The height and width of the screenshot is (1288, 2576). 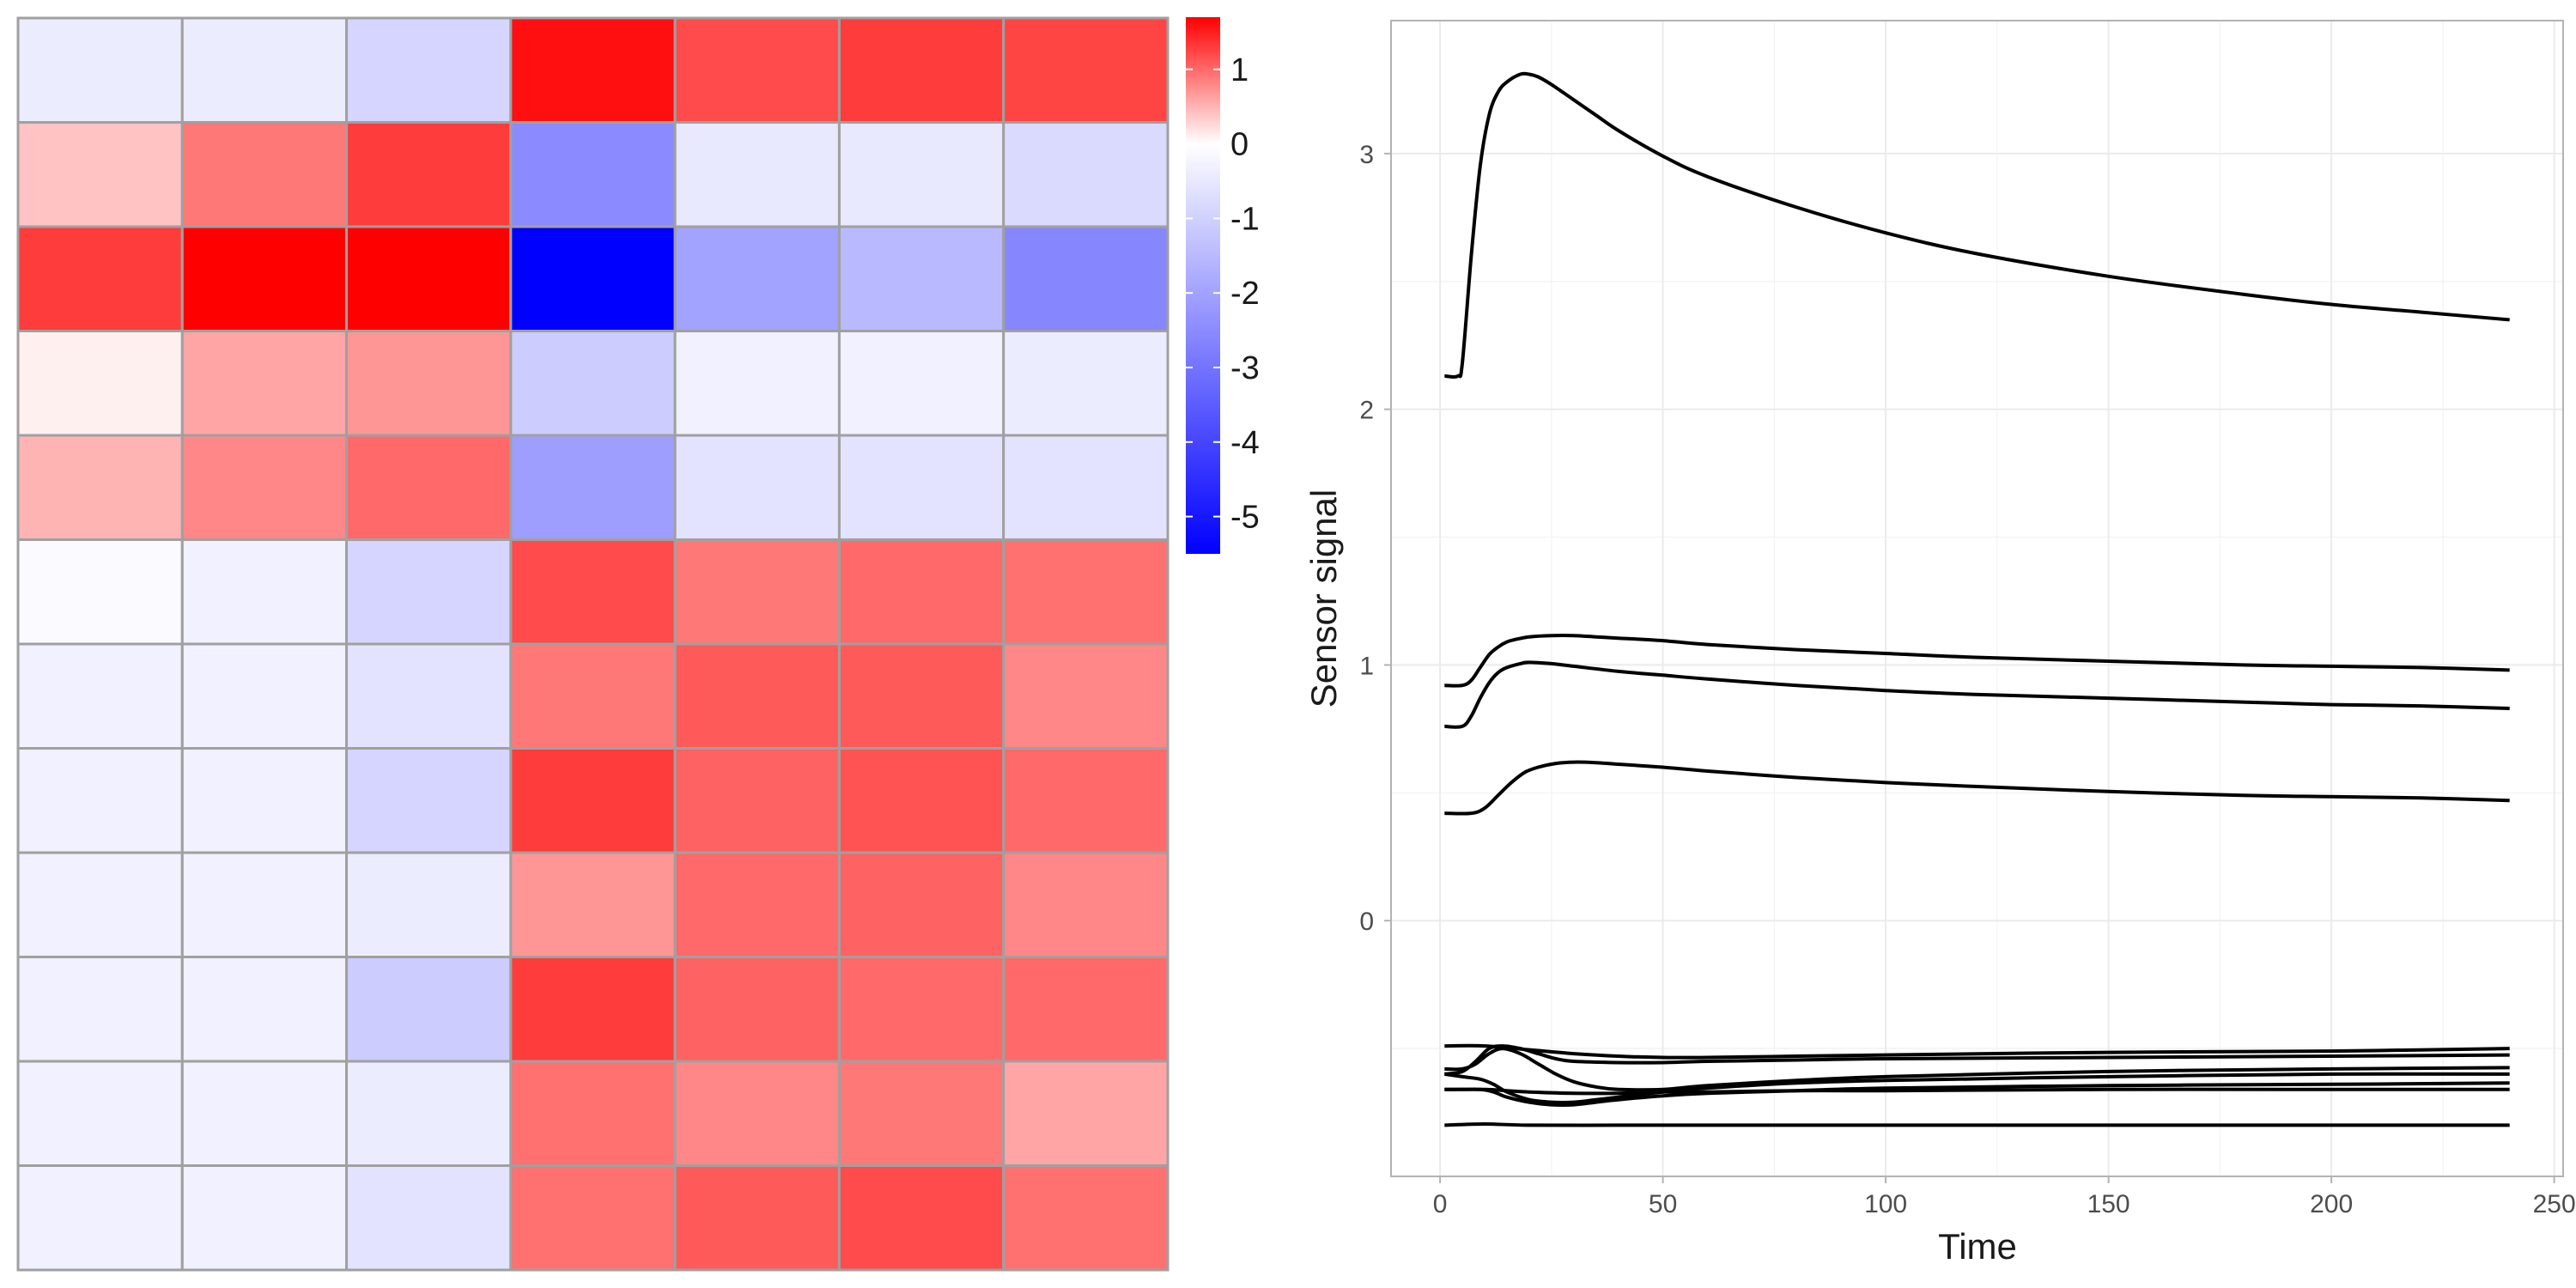 I want to click on series-line-s2, so click(x=1977, y=660).